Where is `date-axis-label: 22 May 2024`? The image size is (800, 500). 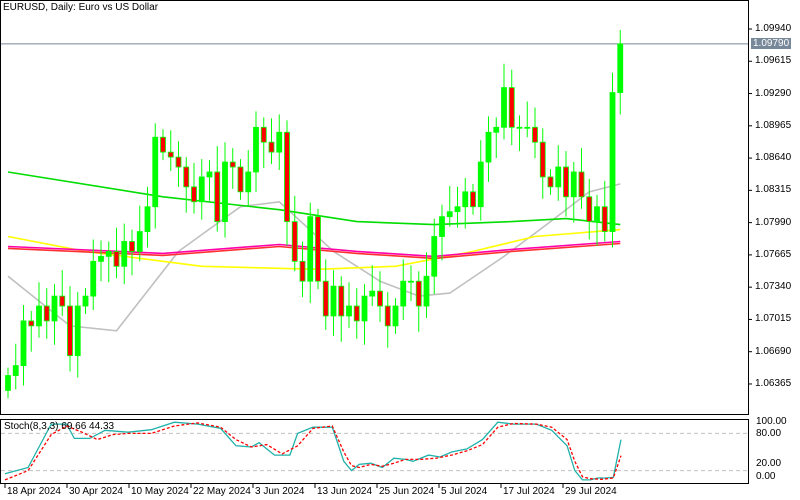
date-axis-label: 22 May 2024 is located at coordinates (222, 491).